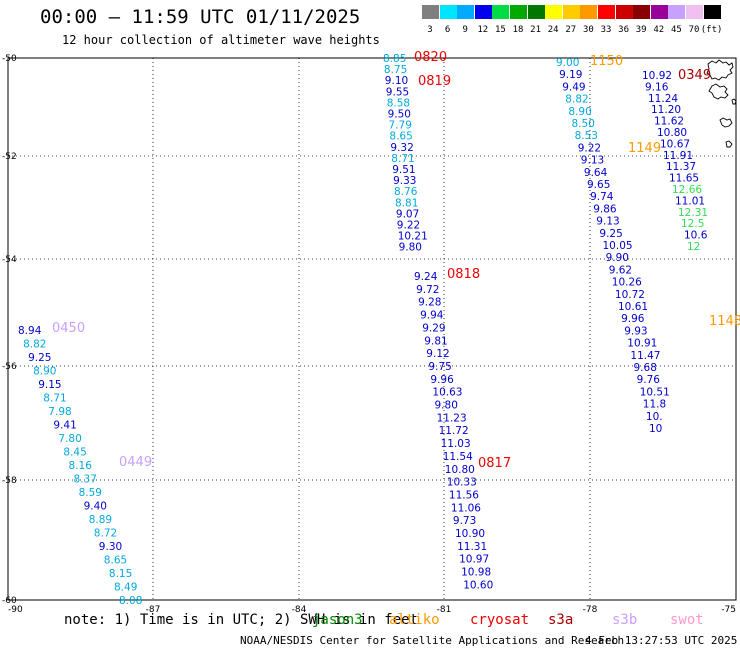 This screenshot has height=650, width=740. I want to click on pass-time-label: 0818, so click(463, 274).